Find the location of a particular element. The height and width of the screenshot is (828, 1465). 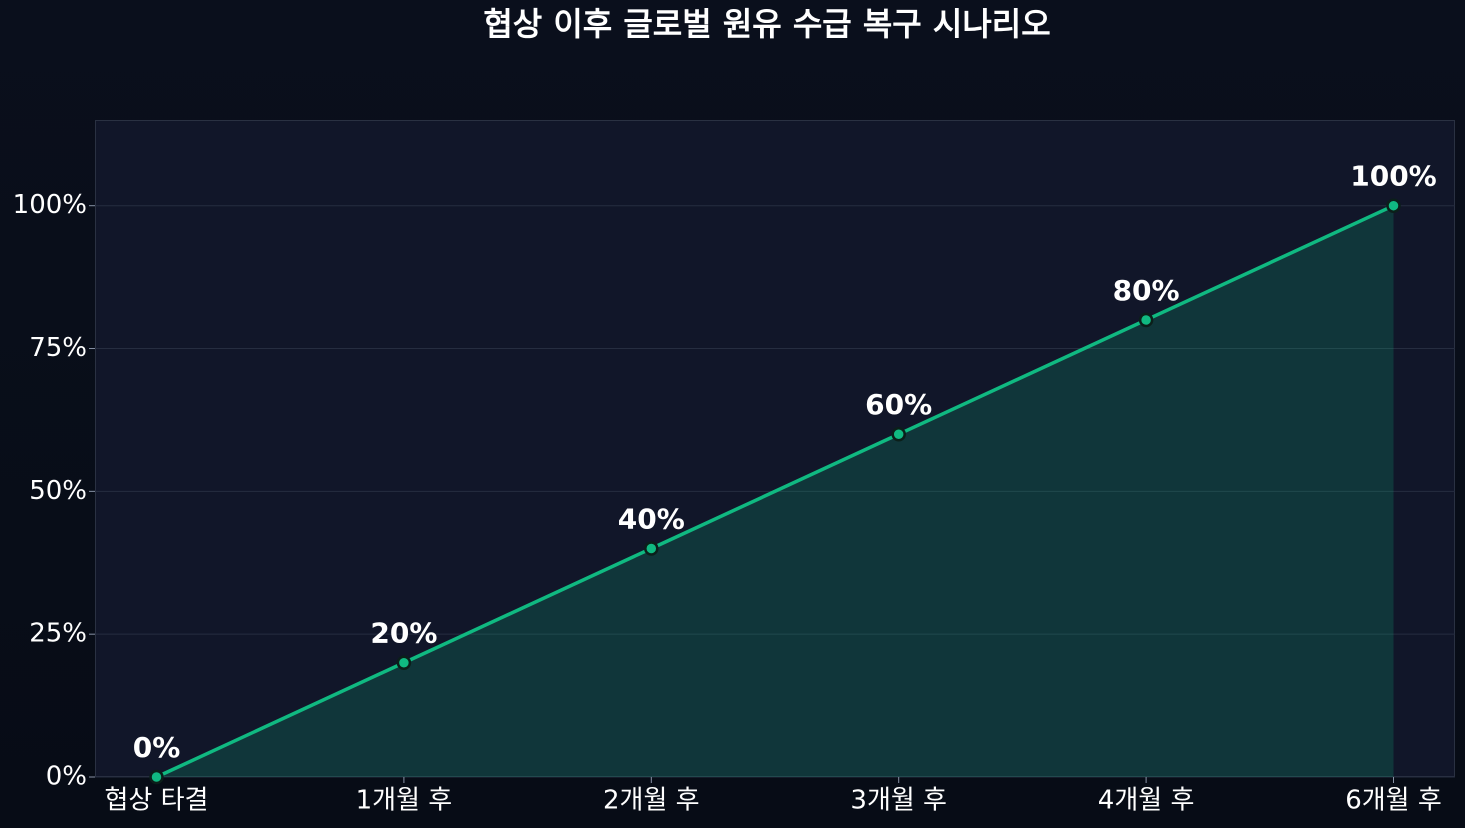

x-tick-label: 4개월 후 is located at coordinates (1146, 801).